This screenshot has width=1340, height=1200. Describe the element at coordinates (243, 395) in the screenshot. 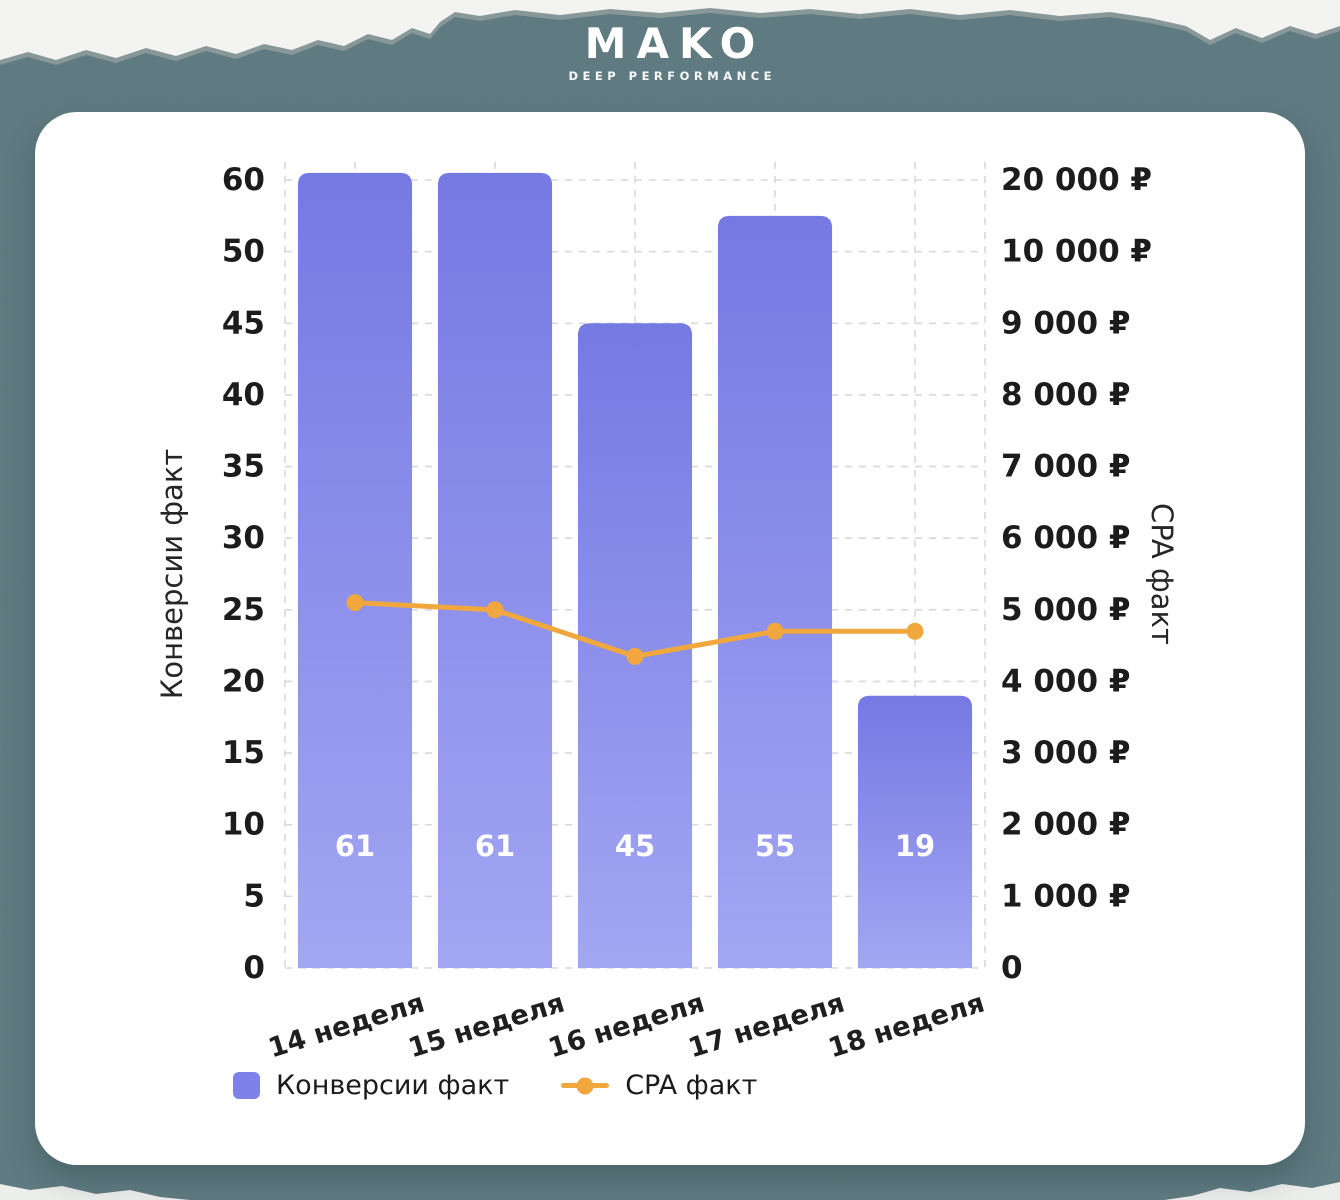

I see `left-axis-tick-label: 40` at that location.